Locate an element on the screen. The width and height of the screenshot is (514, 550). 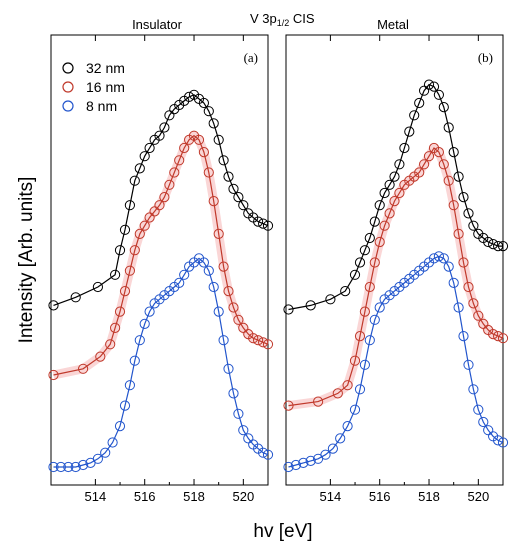
panel-b-label: (b) is located at coordinates (485, 57).